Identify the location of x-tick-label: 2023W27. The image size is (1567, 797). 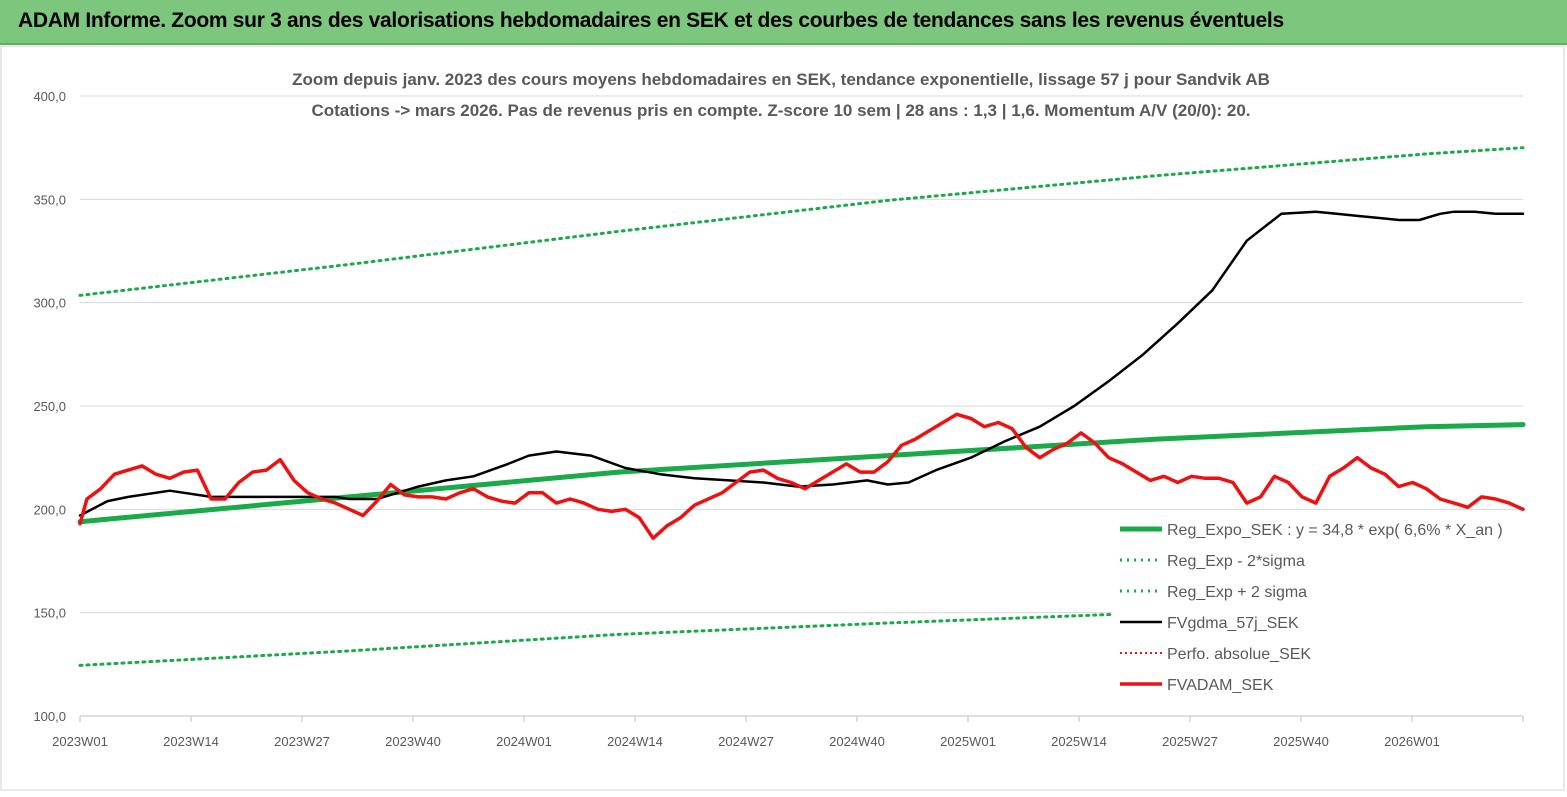
(302, 741).